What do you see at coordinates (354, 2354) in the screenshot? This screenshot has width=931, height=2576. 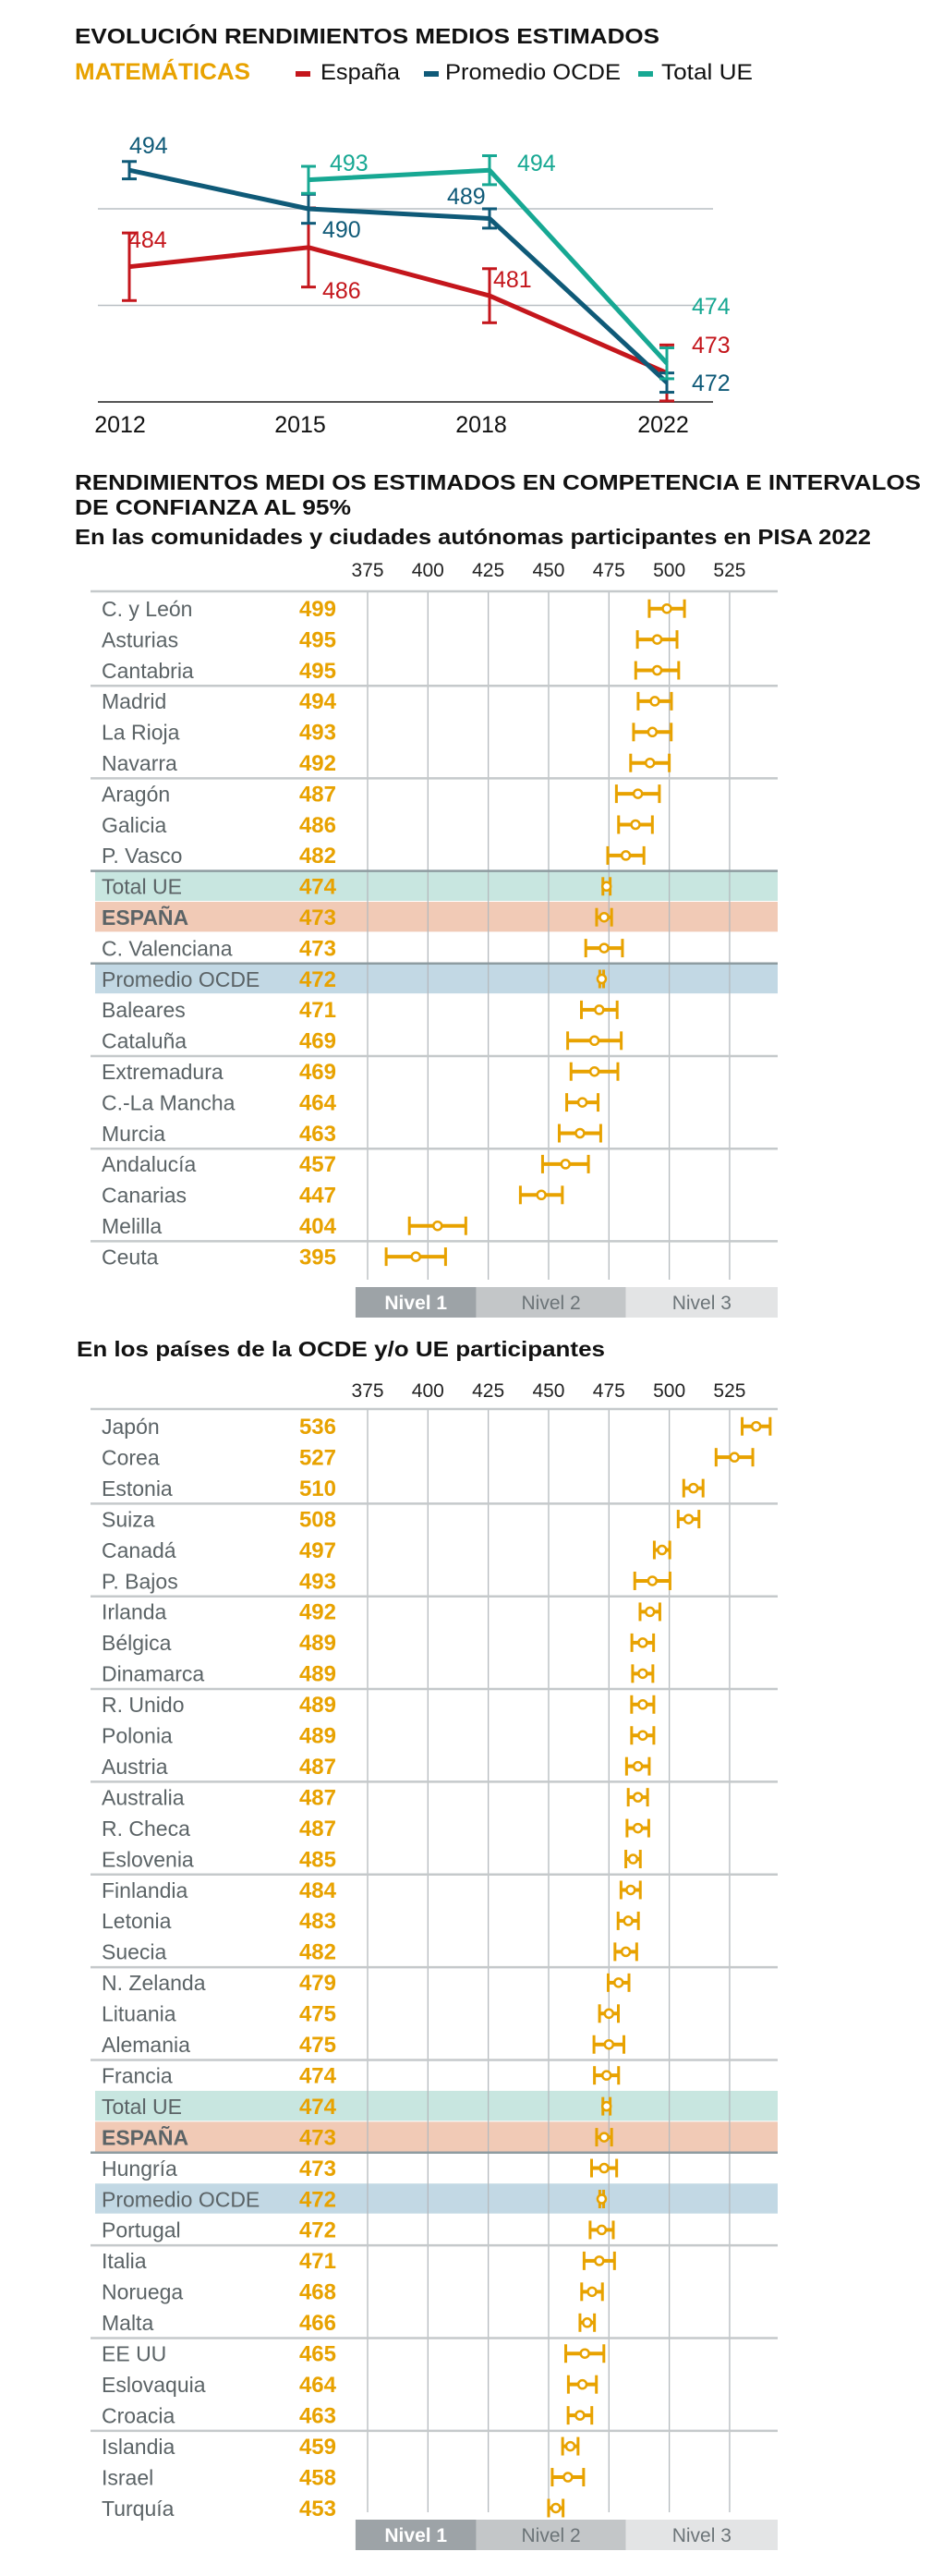 I see `table-row: EE UU 465` at bounding box center [354, 2354].